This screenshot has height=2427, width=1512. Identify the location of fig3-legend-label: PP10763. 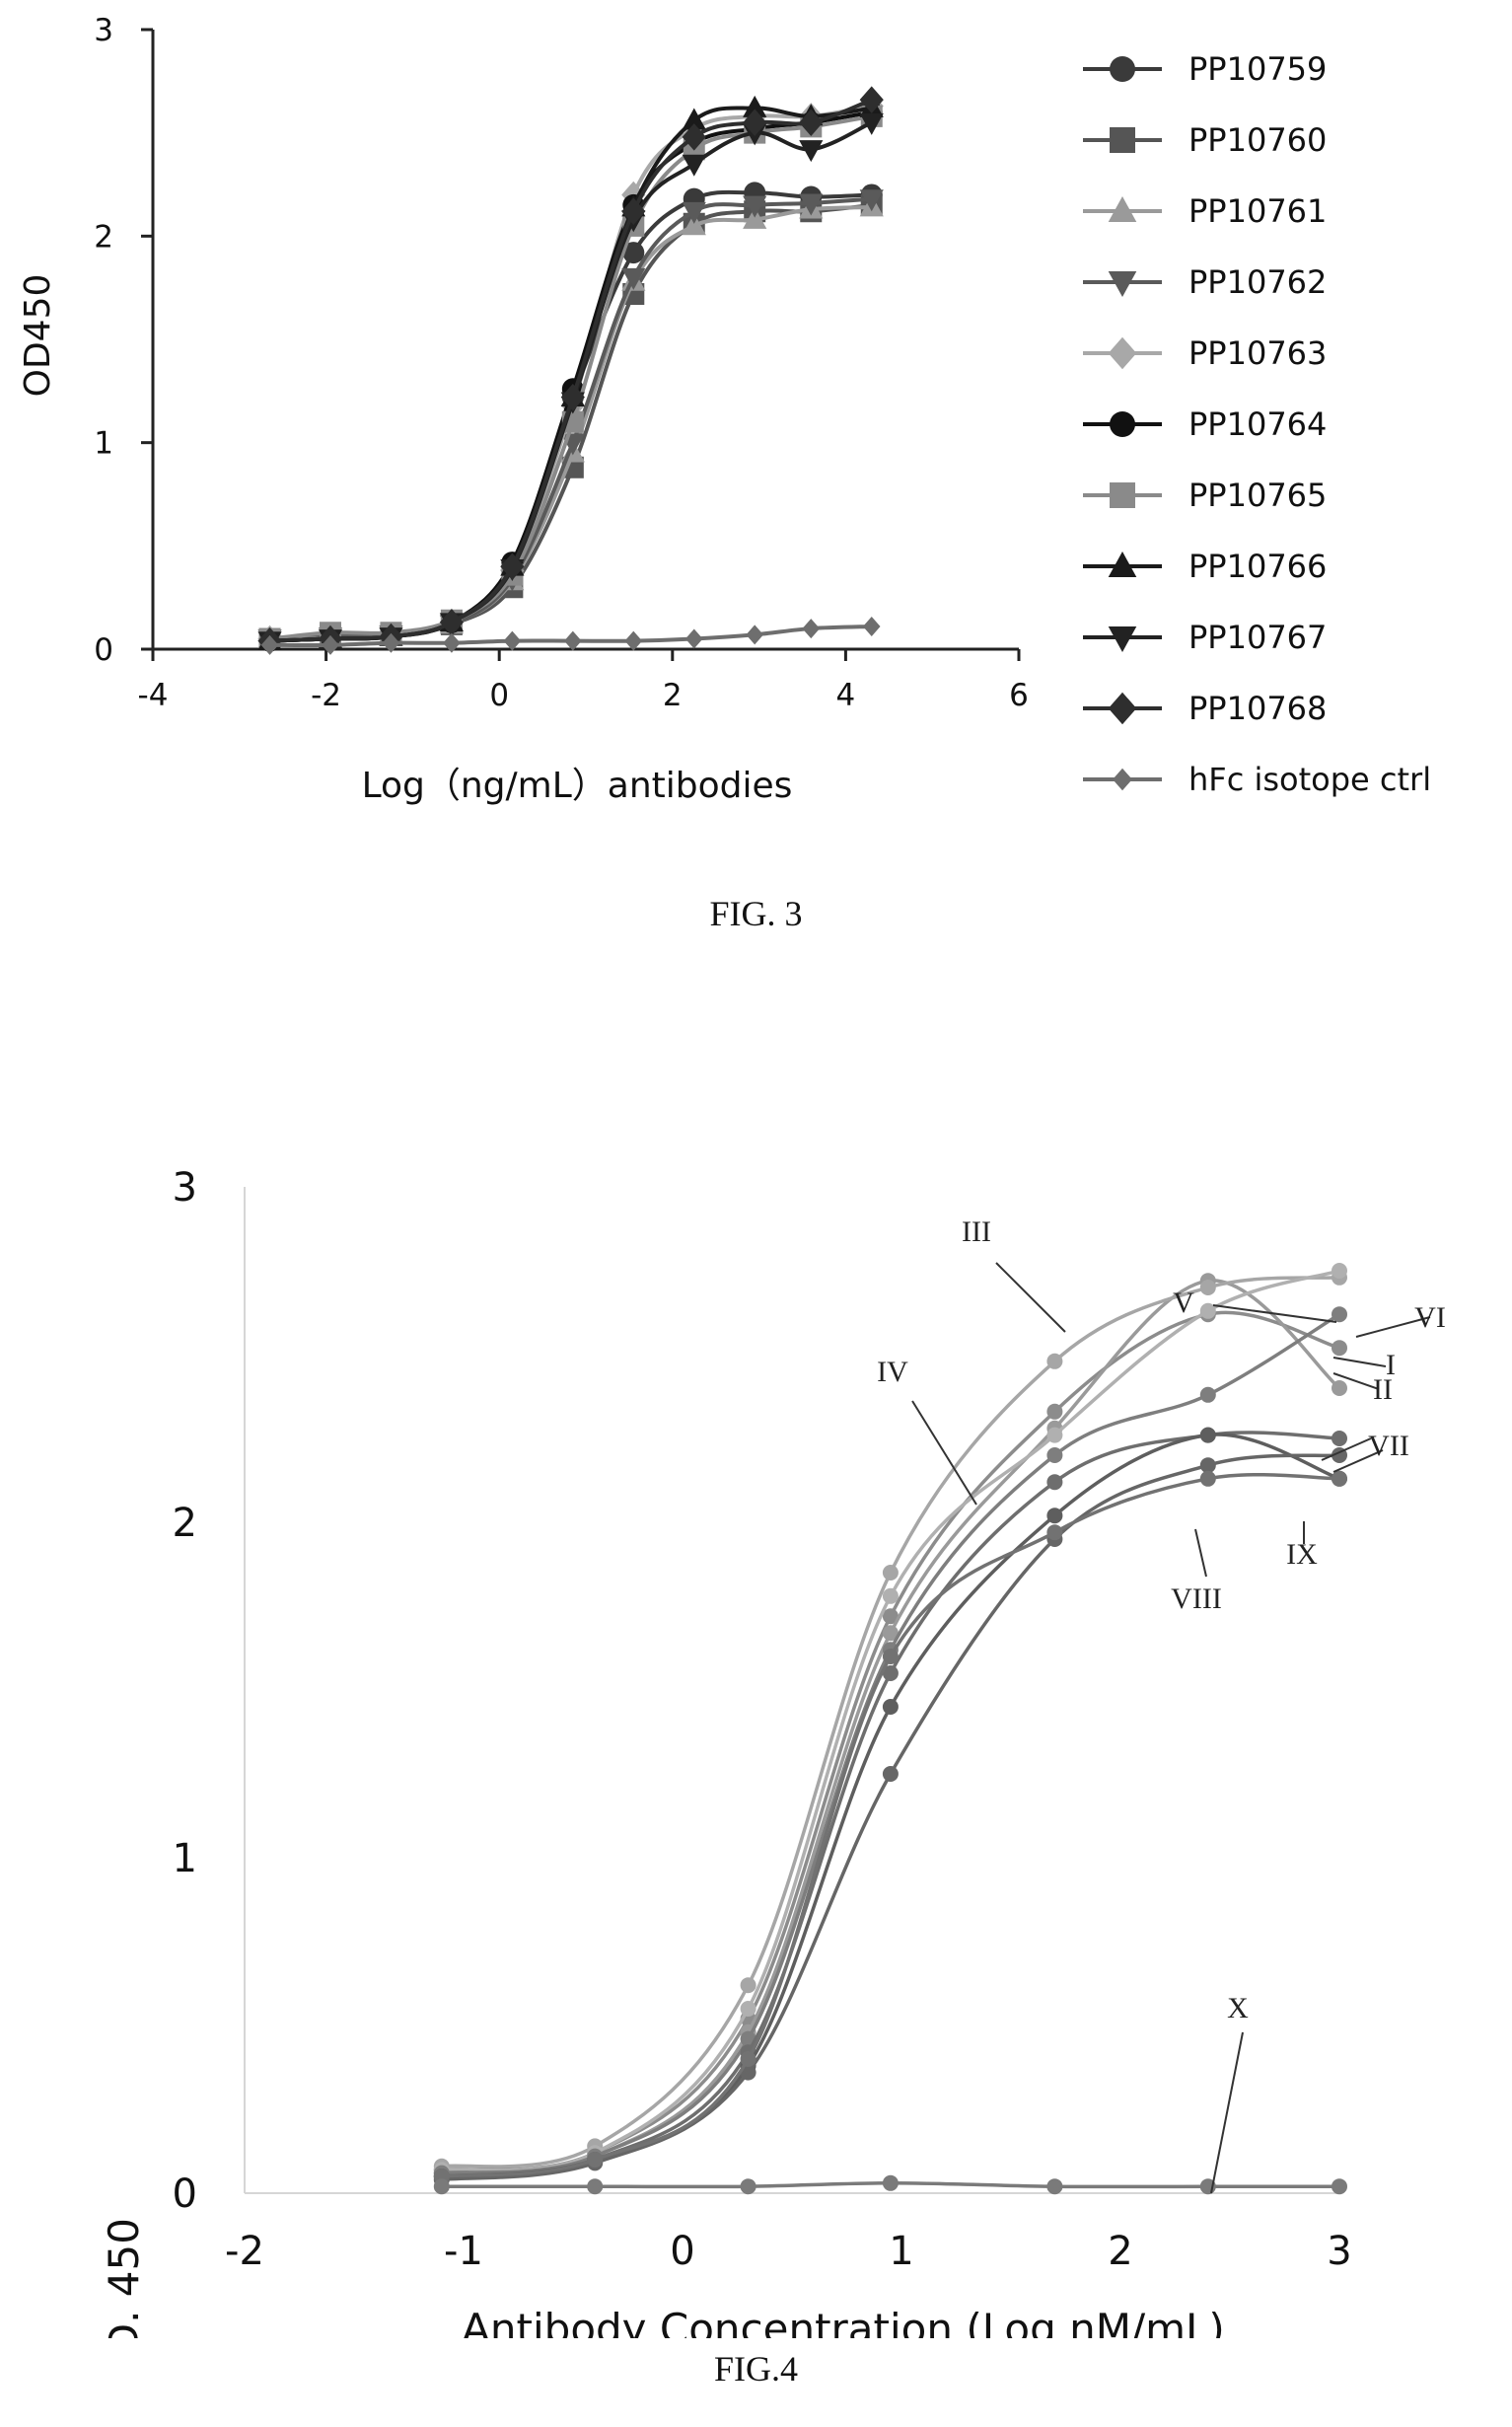
(1257, 353).